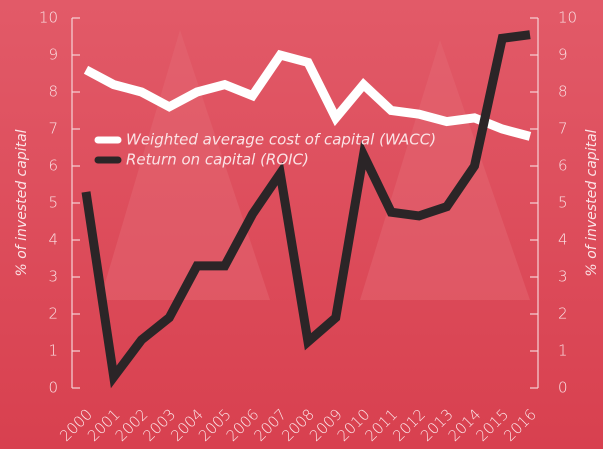  What do you see at coordinates (563, 203) in the screenshot?
I see `y2-tick-label: 5` at bounding box center [563, 203].